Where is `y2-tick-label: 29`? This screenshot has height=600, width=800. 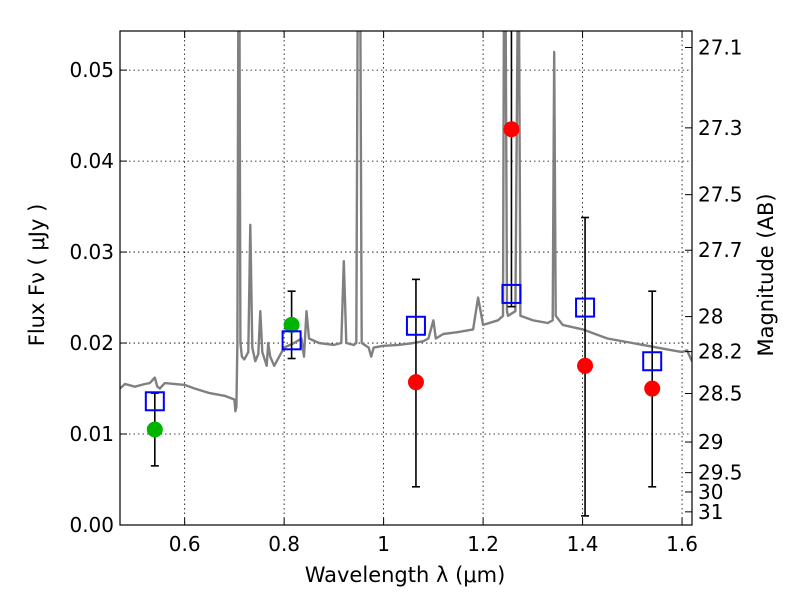 y2-tick-label: 29 is located at coordinates (710, 442).